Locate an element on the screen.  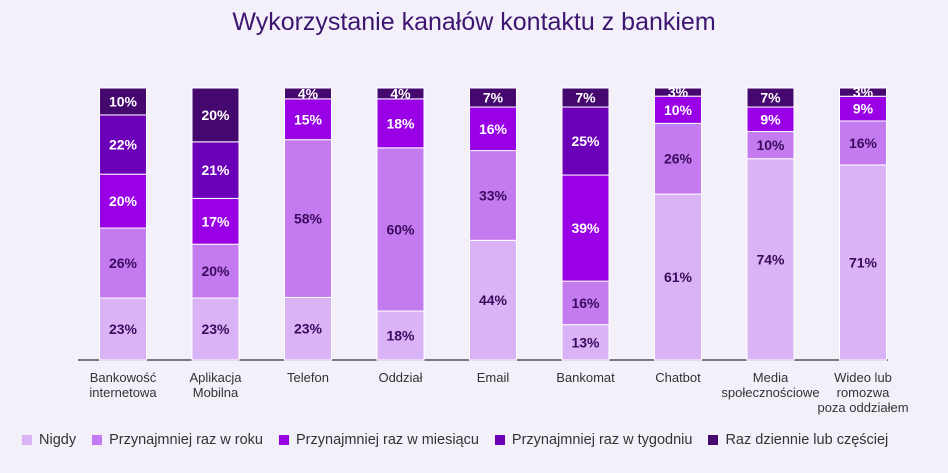
data-label: 17% is located at coordinates (215, 221).